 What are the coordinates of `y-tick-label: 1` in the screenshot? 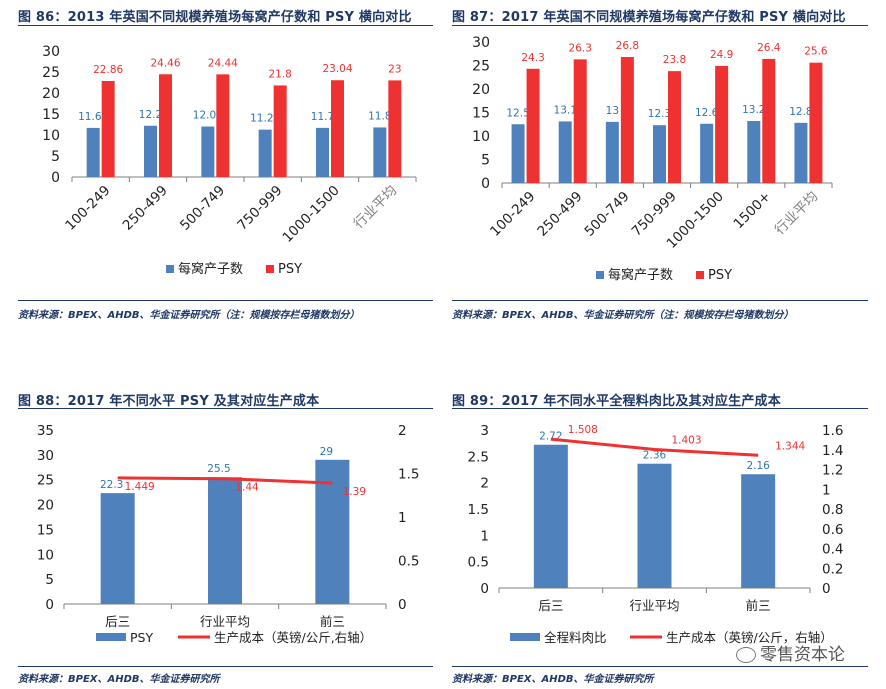 It's located at (484, 536).